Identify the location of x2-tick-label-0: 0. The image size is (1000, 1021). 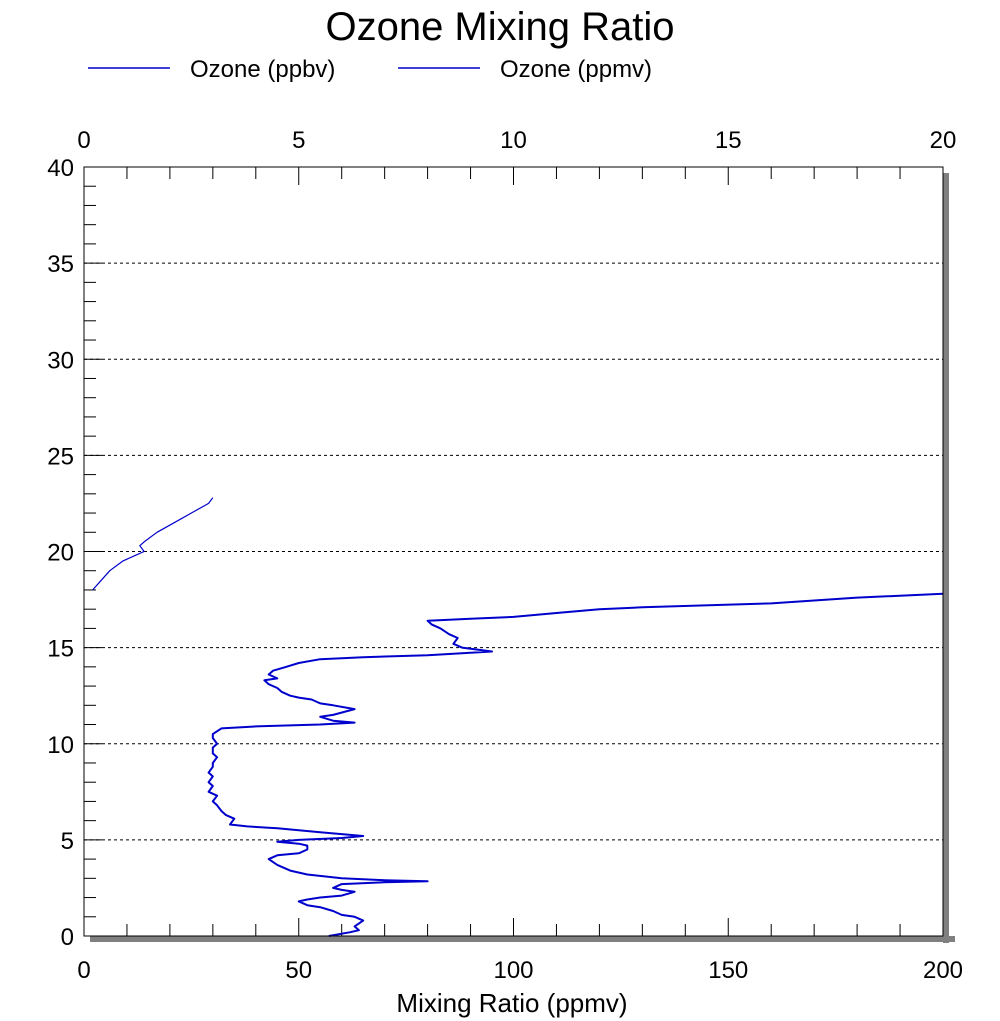
(83, 140).